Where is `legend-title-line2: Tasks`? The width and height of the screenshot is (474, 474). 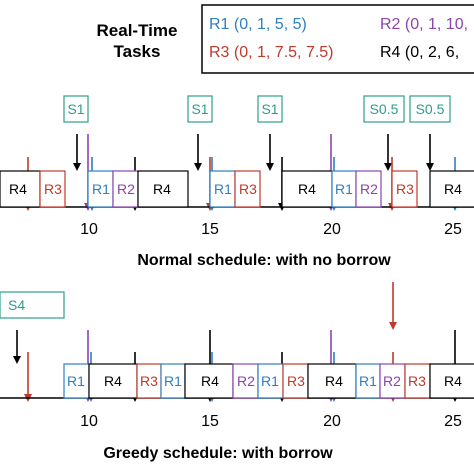 legend-title-line2: Tasks is located at coordinates (137, 51).